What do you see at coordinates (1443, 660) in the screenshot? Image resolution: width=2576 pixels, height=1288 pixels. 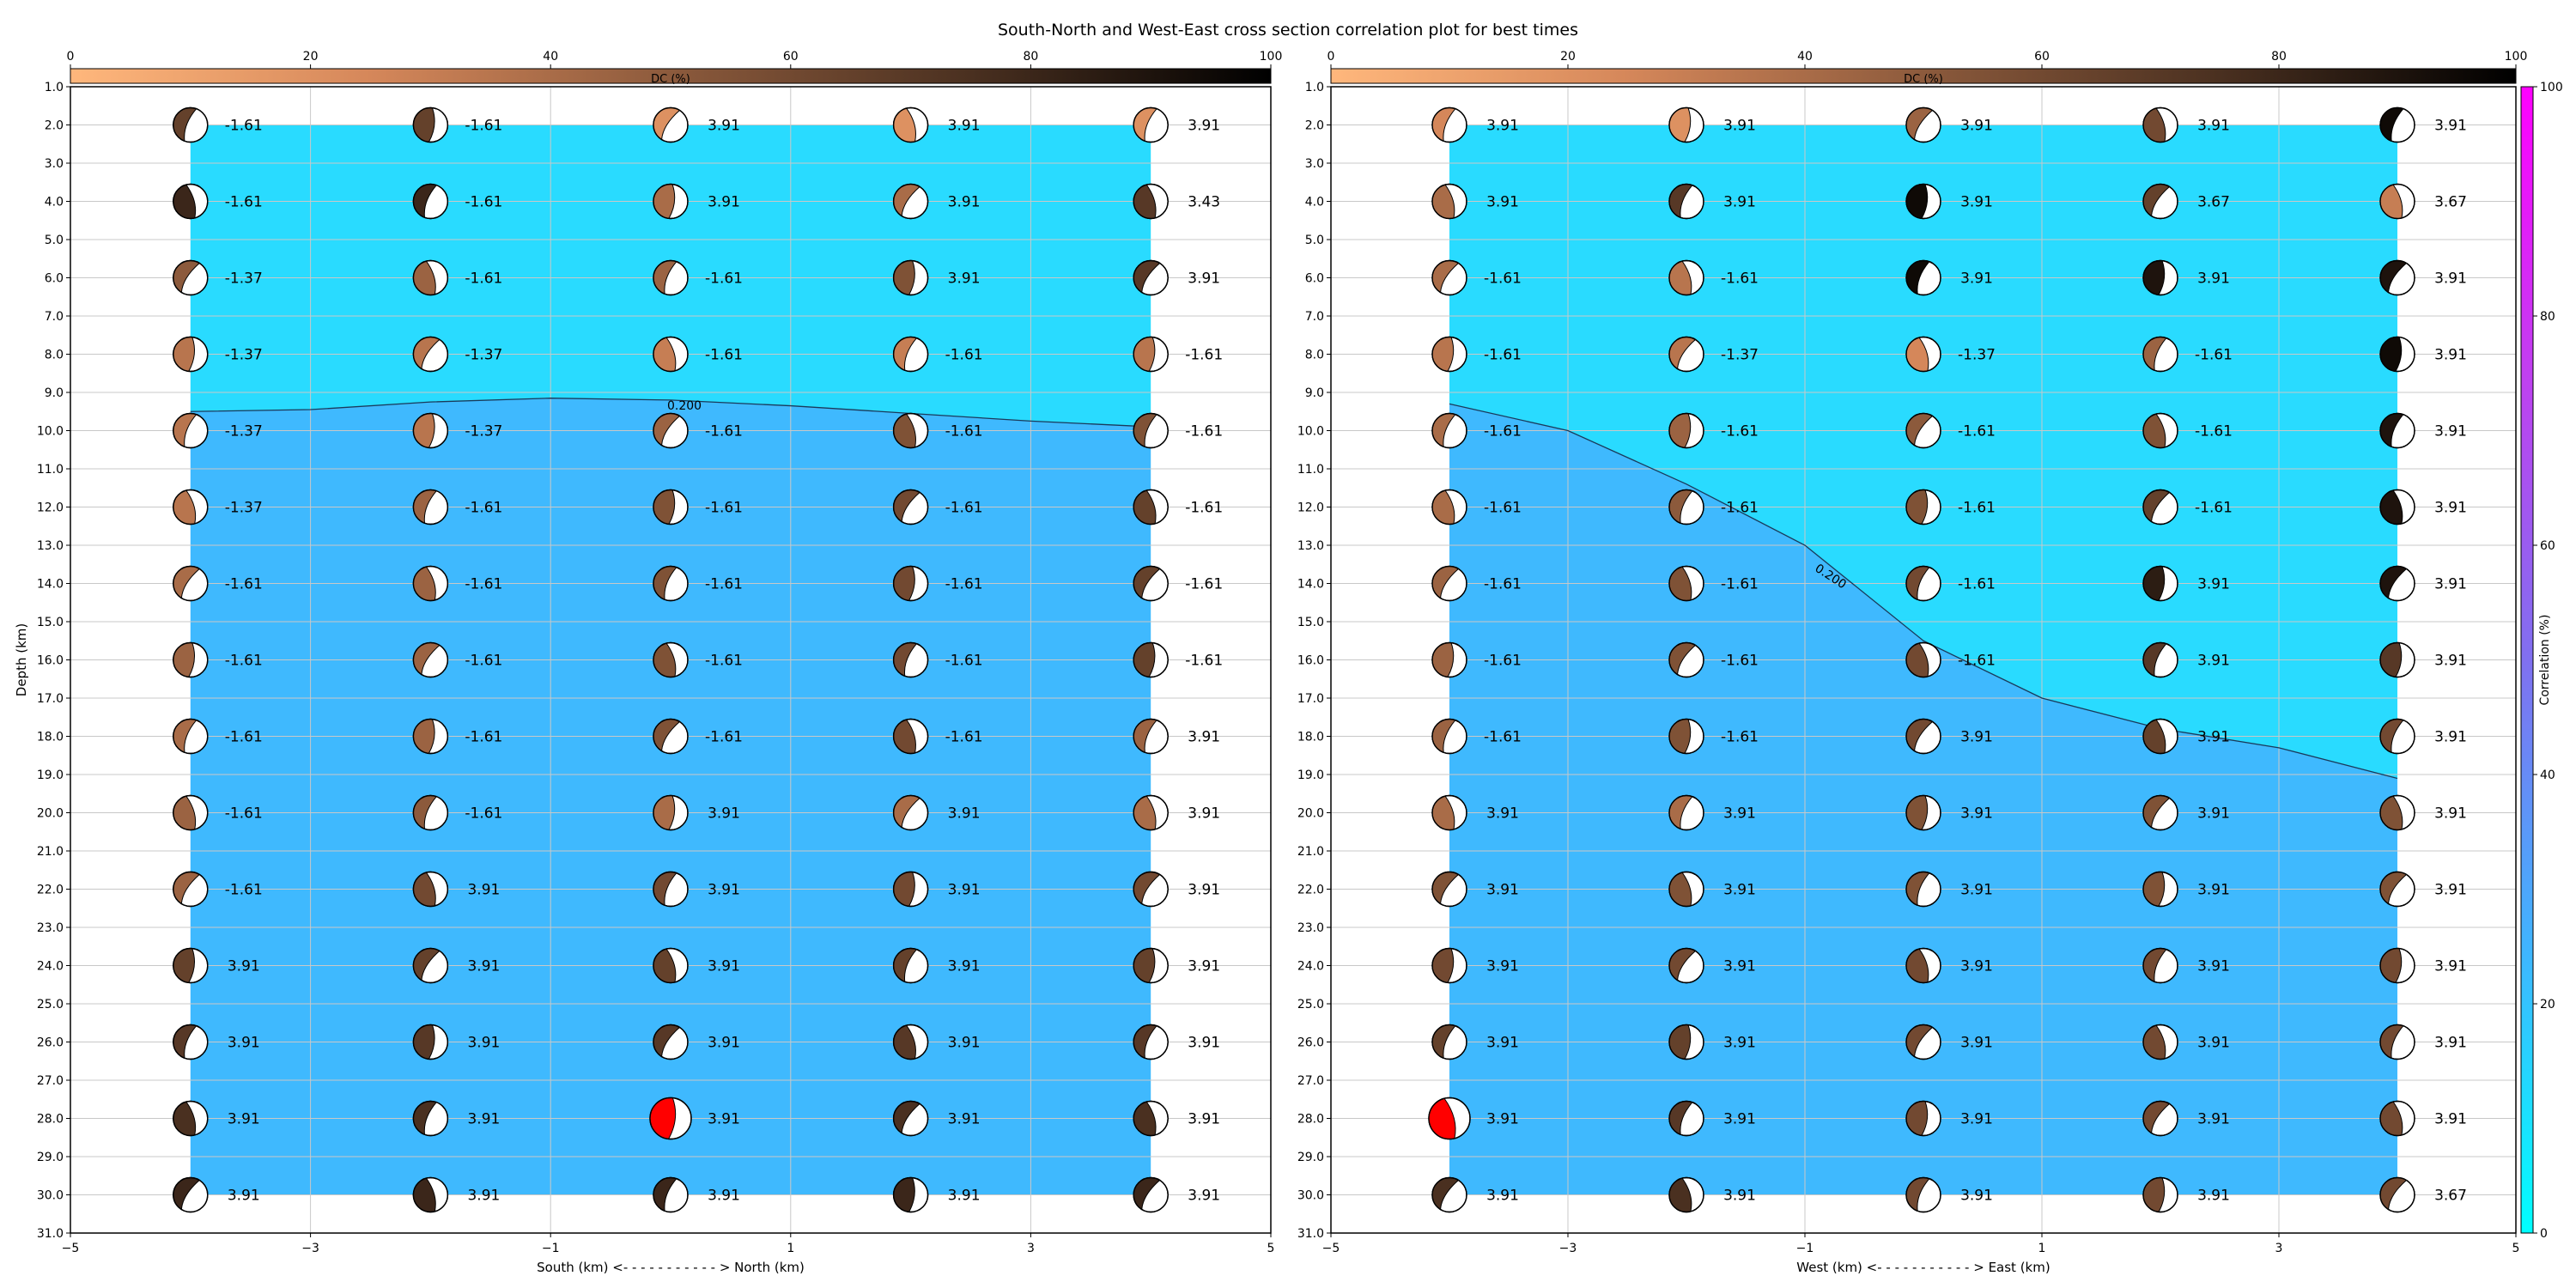 I see `beachball-compression-lobe` at bounding box center [1443, 660].